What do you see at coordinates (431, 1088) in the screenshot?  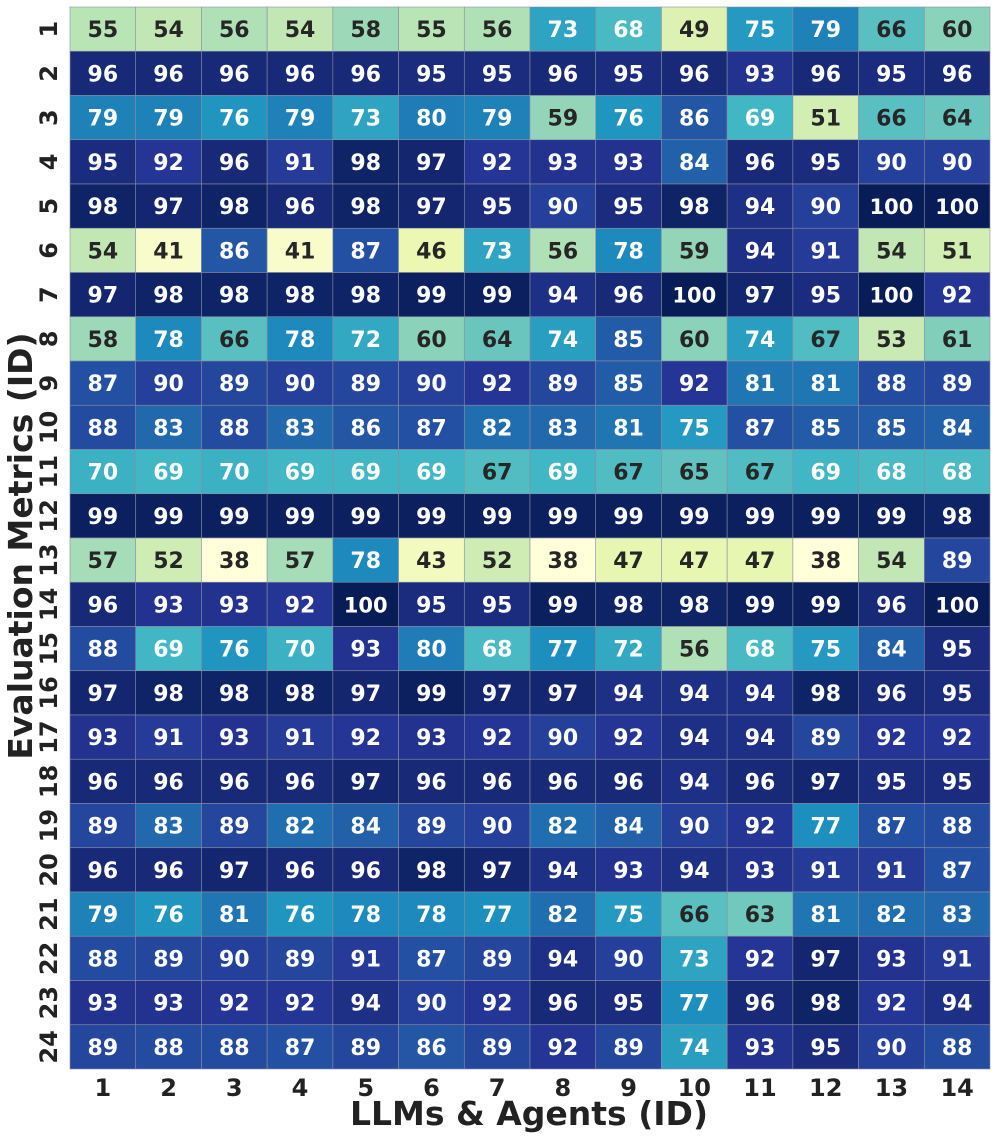 I see `x-tick-label: 6` at bounding box center [431, 1088].